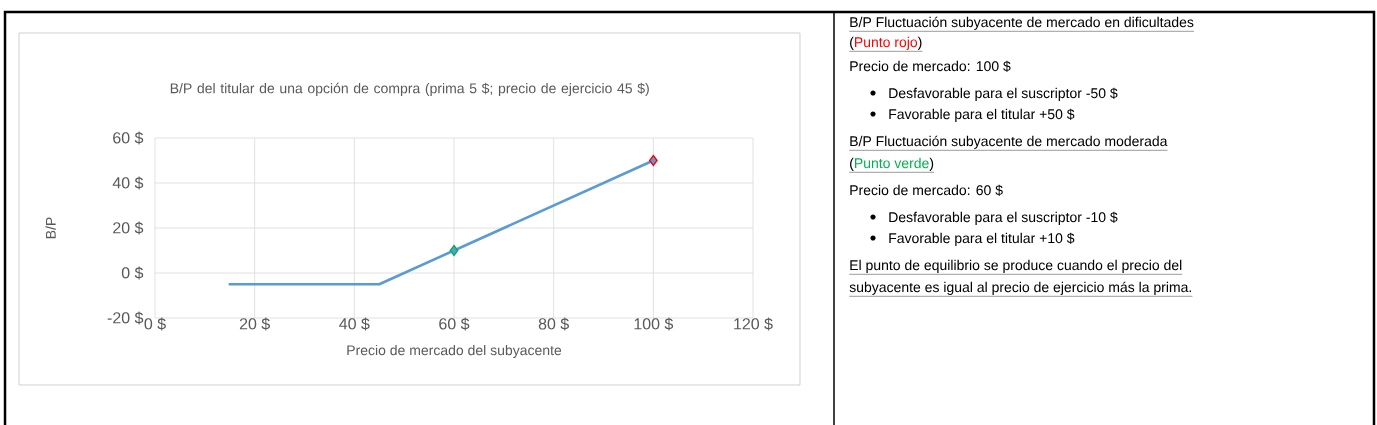 This screenshot has width=1377, height=425. I want to click on y-tick-label: 40 $, so click(128, 183).